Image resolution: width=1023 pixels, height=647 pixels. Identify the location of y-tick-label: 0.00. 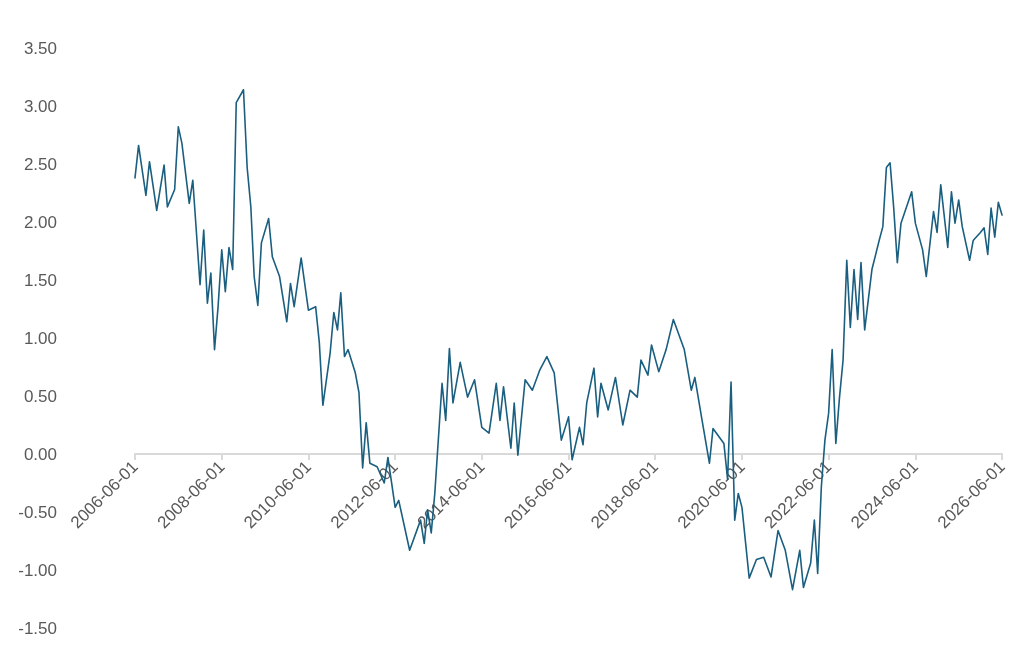
(40, 454).